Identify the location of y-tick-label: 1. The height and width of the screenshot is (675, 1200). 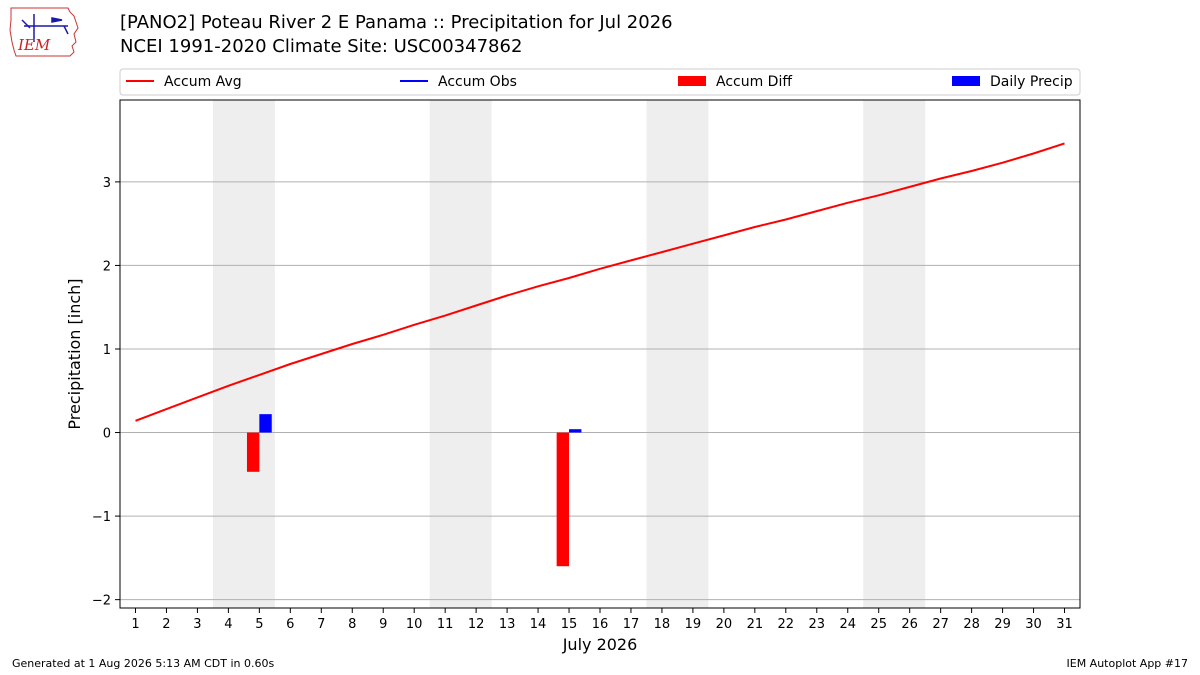
(107, 350).